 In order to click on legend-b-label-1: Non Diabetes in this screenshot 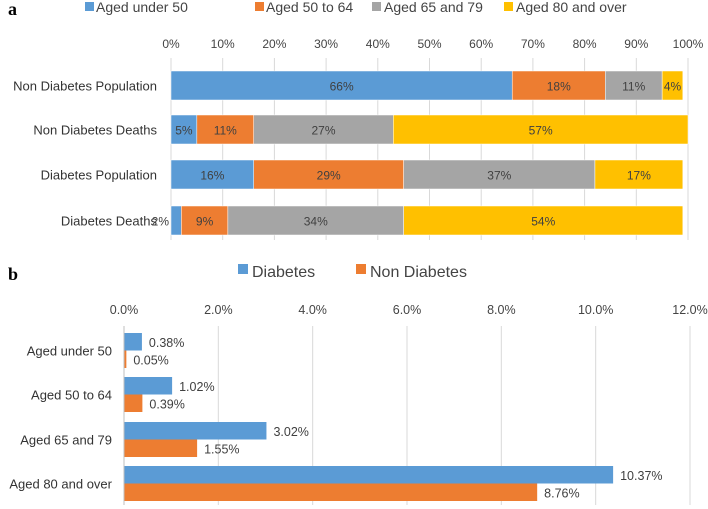, I will do `click(418, 272)`.